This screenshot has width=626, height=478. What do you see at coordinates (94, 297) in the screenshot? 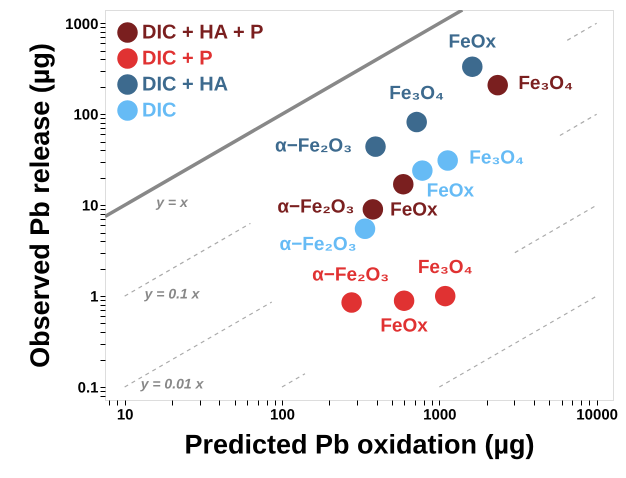
I see `y-tick-label: 1` at bounding box center [94, 297].